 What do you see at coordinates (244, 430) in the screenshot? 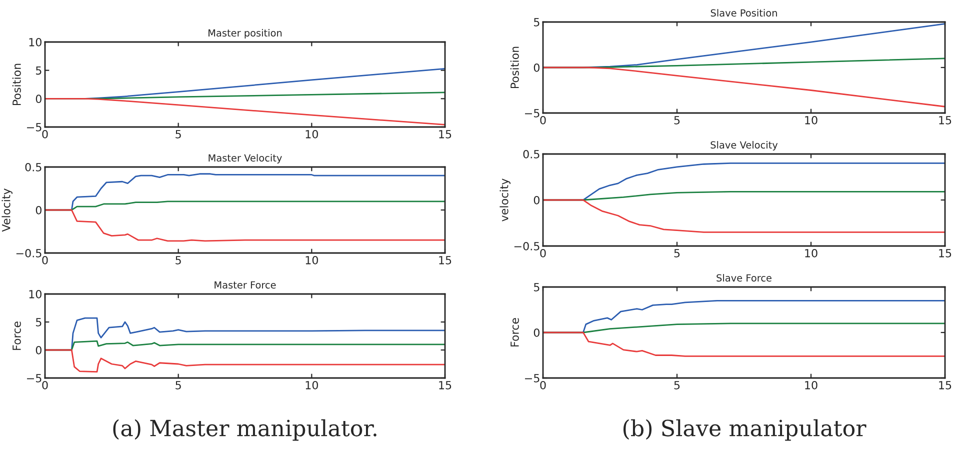
I see `text: (a) Master manipulator.` at bounding box center [244, 430].